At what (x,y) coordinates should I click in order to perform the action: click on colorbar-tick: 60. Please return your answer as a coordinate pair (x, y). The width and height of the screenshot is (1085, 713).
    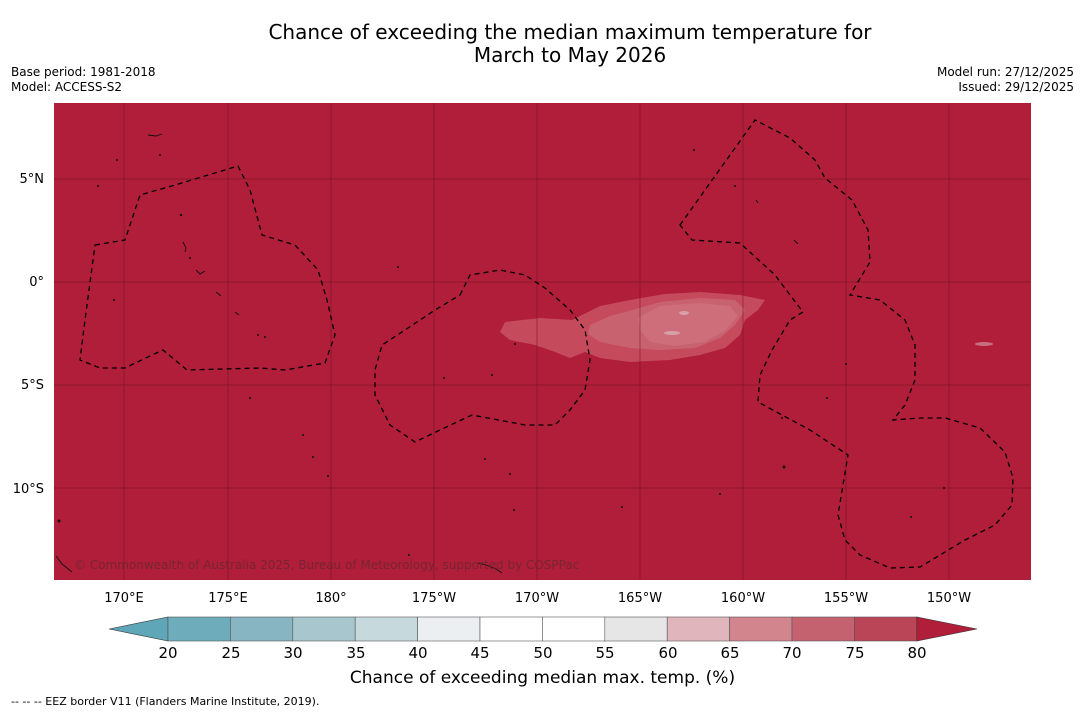
    Looking at the image, I should click on (667, 653).